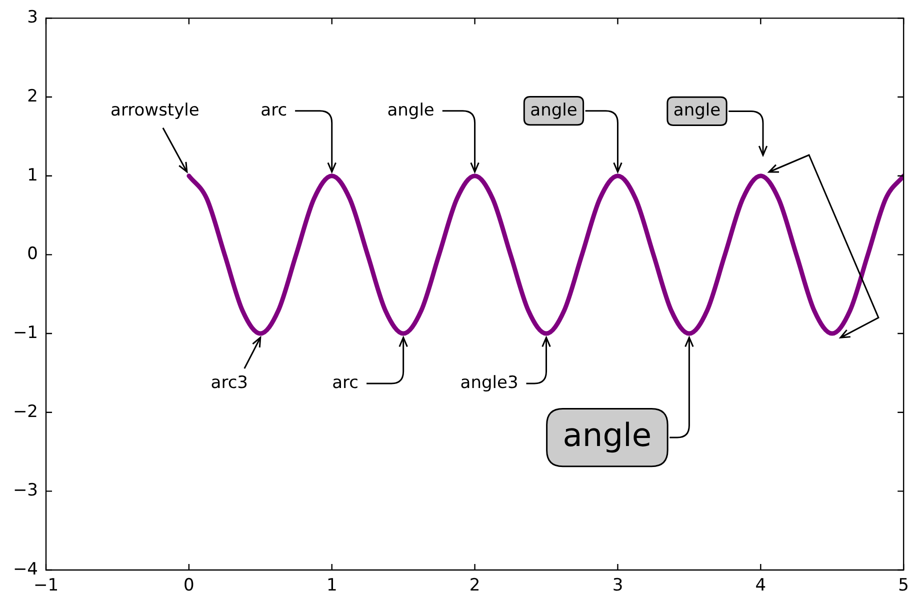 The image size is (915, 601). What do you see at coordinates (489, 382) in the screenshot?
I see `annotation: angle3` at bounding box center [489, 382].